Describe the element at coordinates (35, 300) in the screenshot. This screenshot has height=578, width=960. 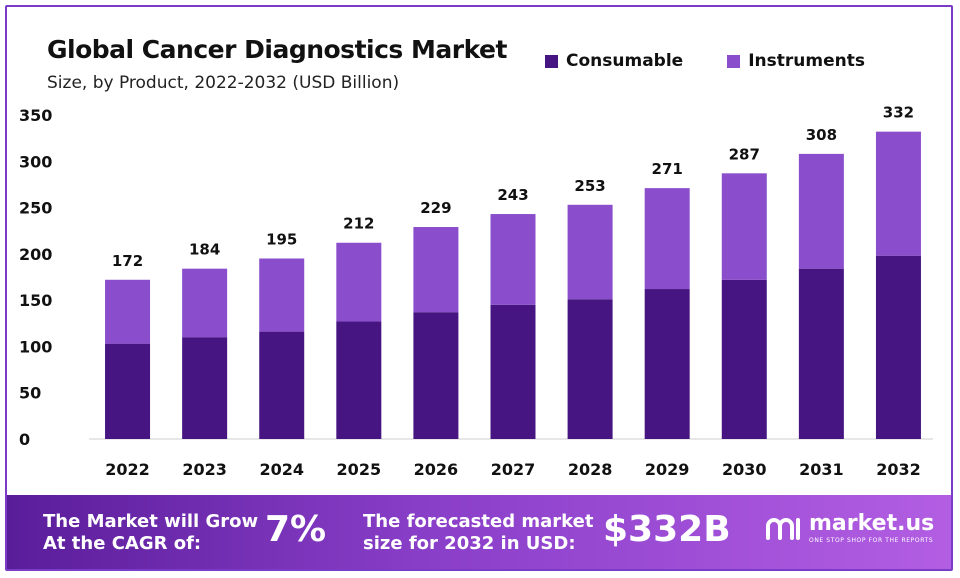
I see `y-tick-label: 150` at that location.